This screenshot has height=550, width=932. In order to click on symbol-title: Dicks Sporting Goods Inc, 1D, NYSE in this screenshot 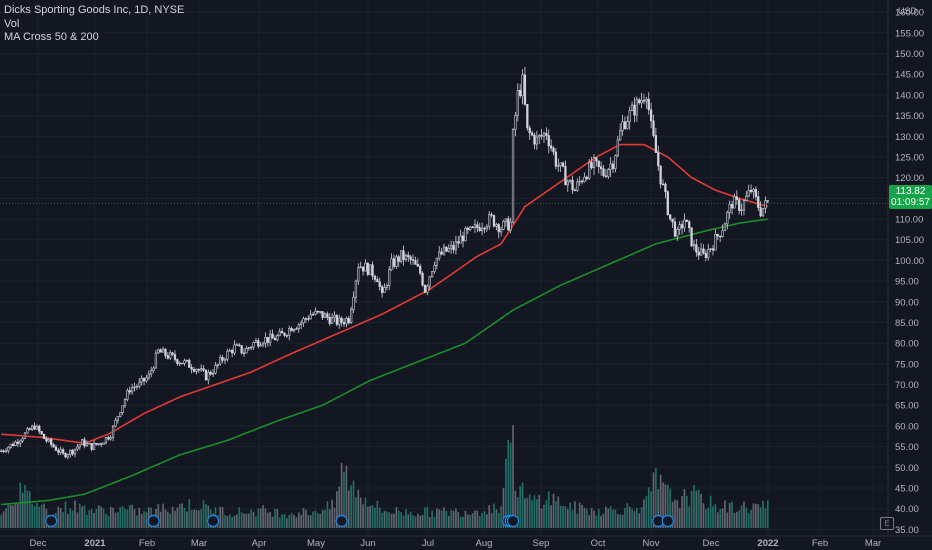, I will do `click(94, 10)`.